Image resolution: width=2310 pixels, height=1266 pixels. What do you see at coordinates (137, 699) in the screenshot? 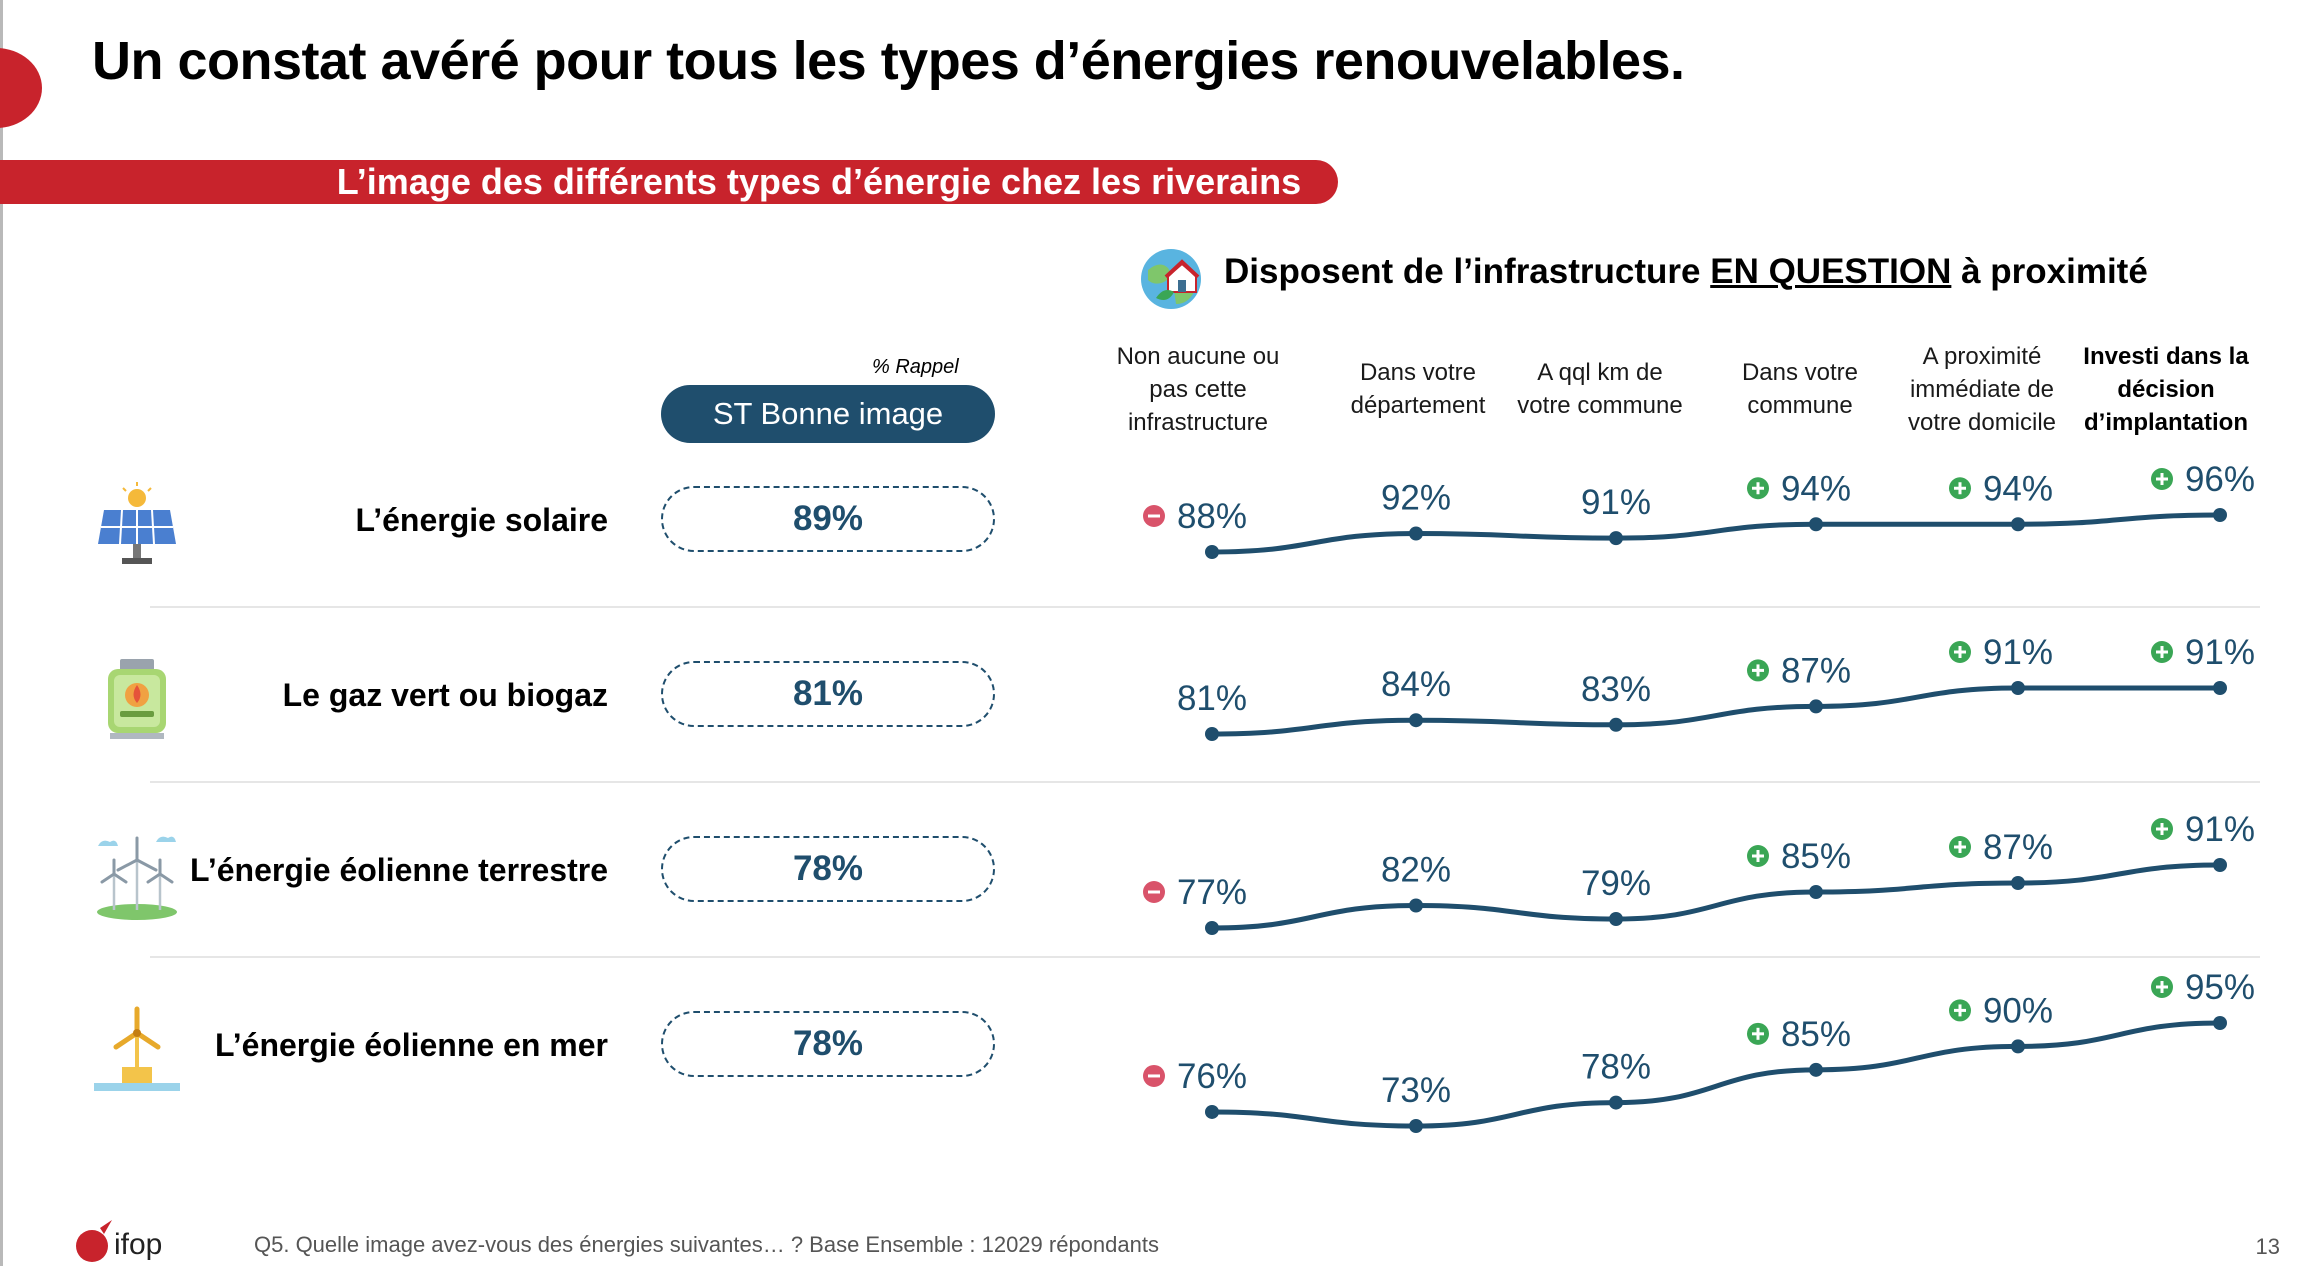
I see `biogas-tank-icon` at bounding box center [137, 699].